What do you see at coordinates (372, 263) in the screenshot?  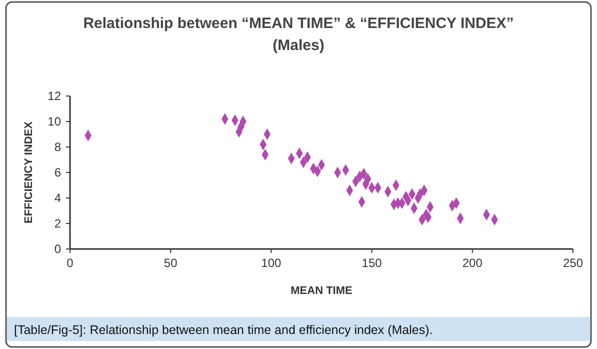 I see `x-tick-label: 150` at bounding box center [372, 263].